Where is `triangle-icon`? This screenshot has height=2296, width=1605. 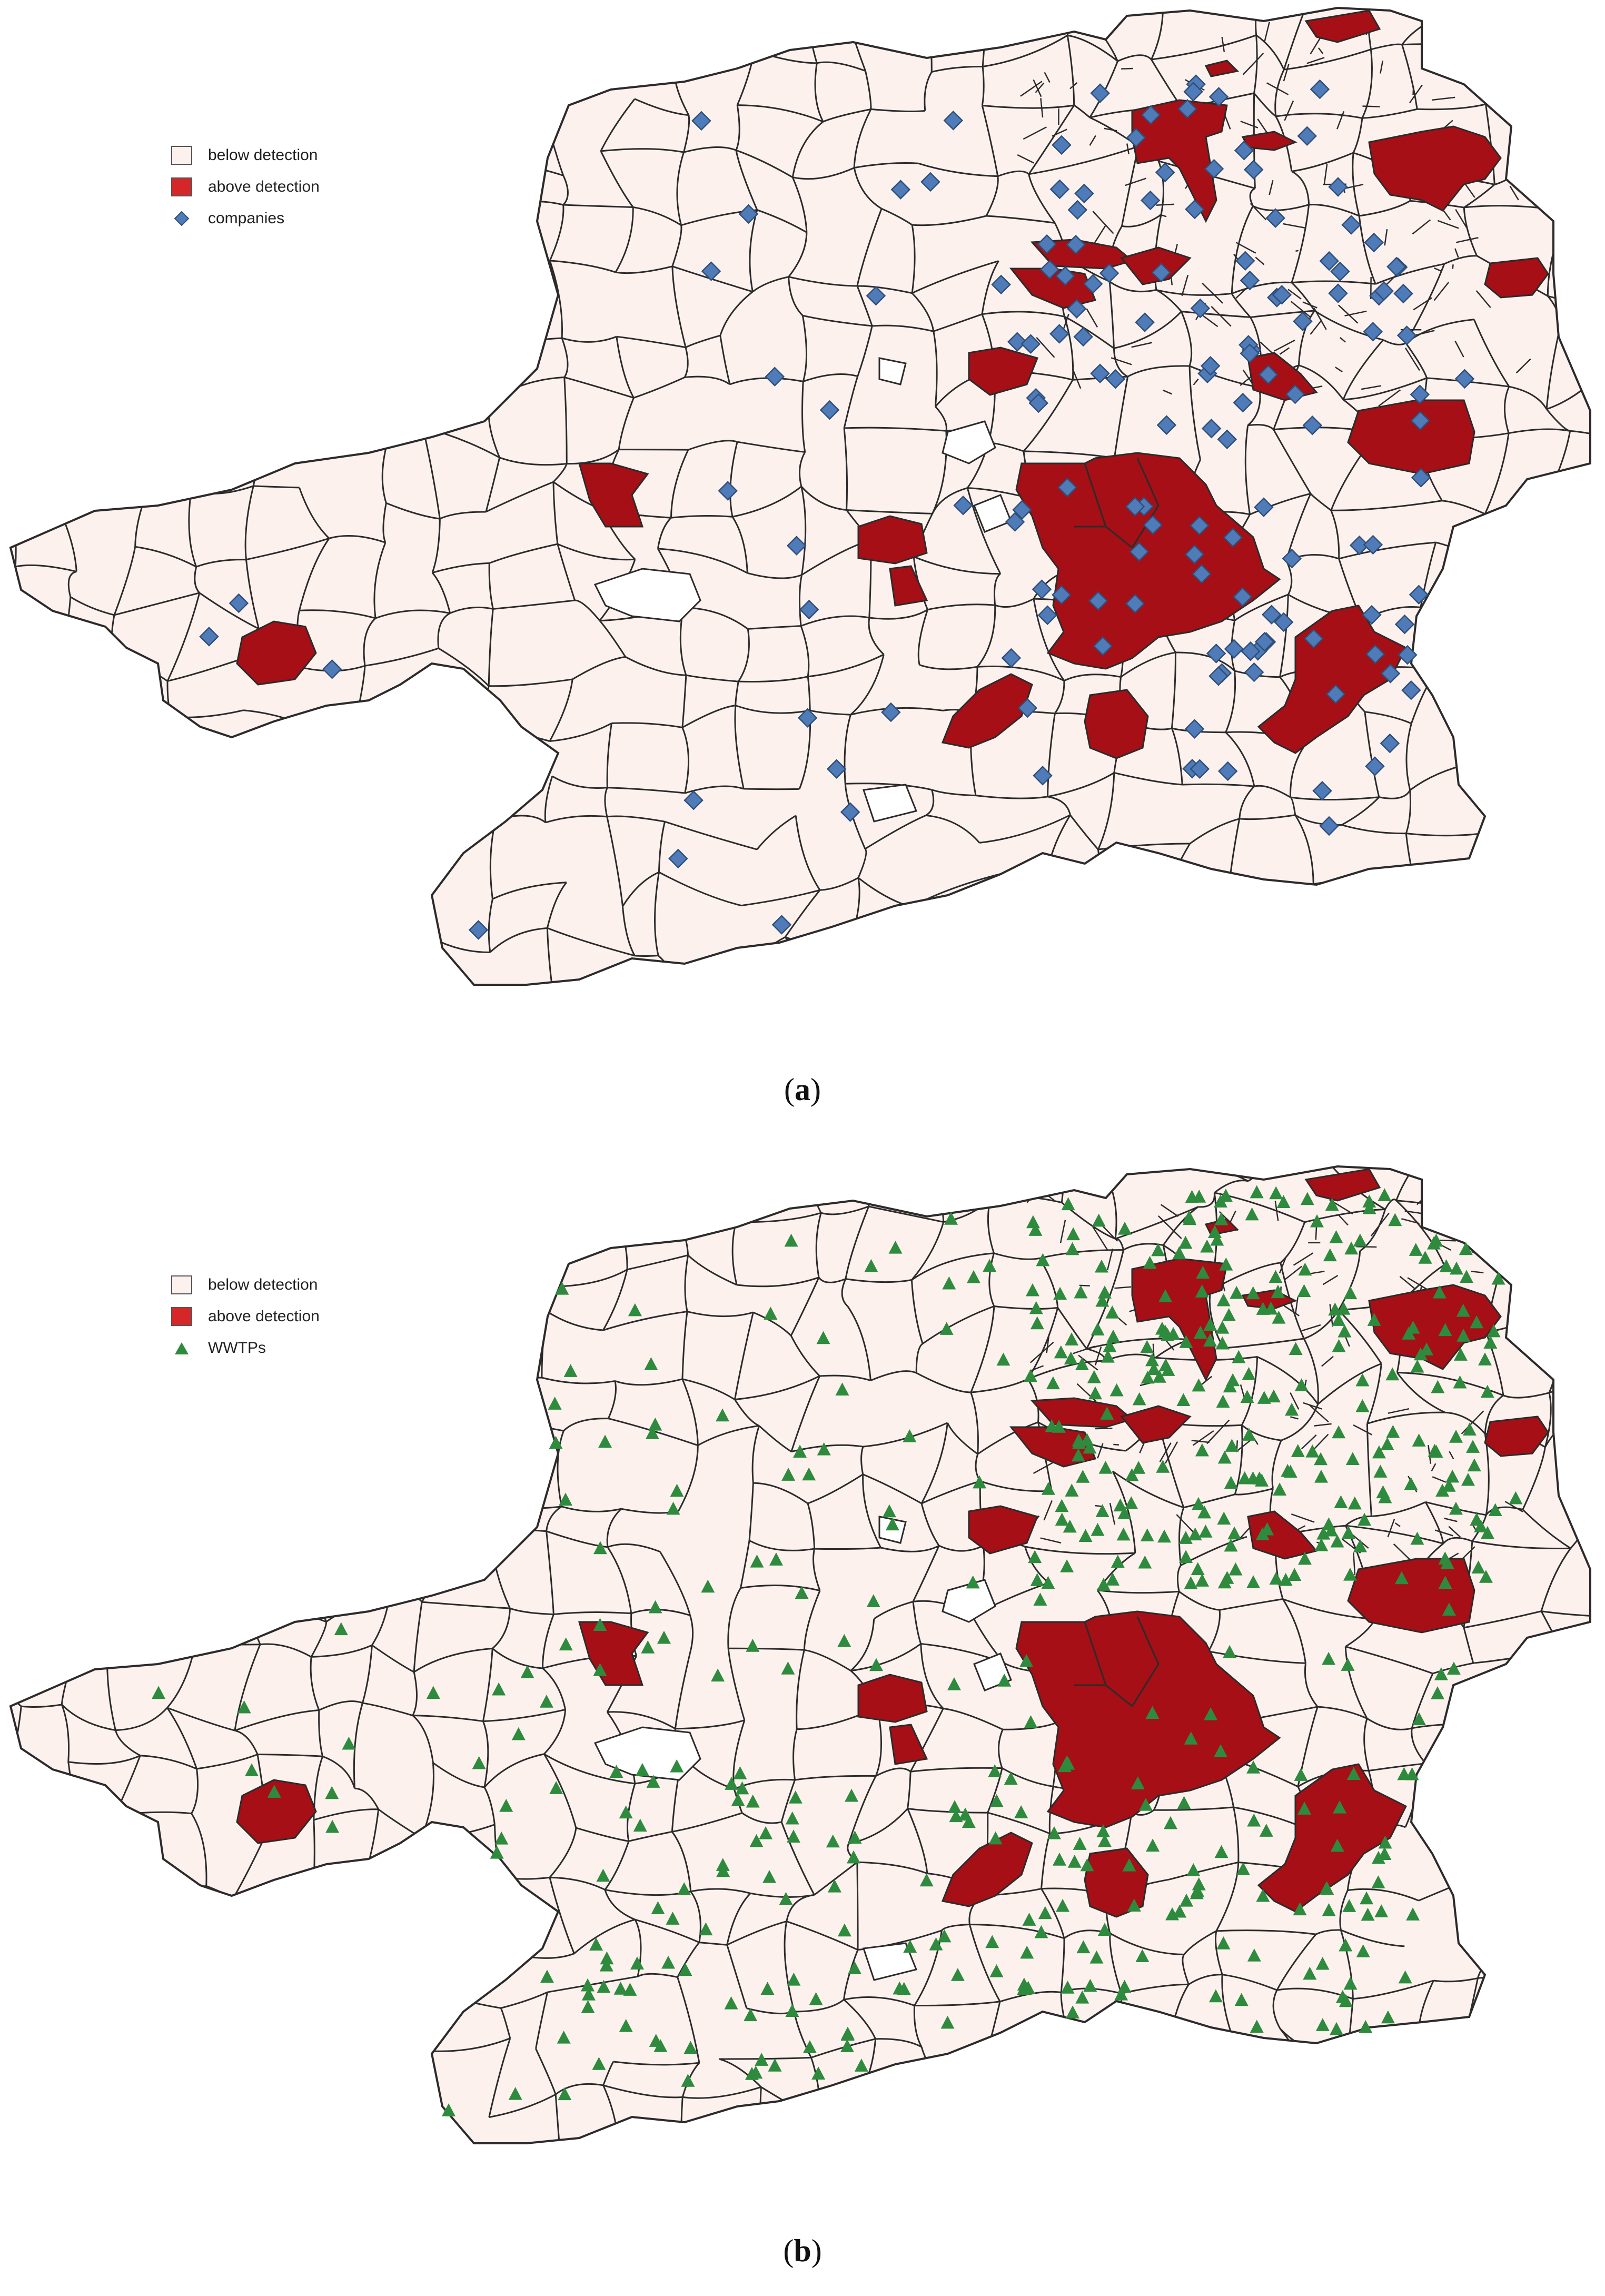 triangle-icon is located at coordinates (181, 1348).